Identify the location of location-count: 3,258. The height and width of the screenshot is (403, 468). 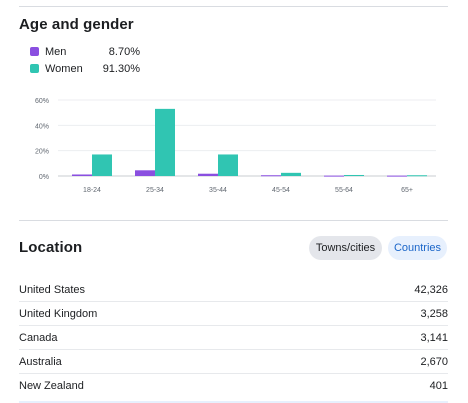
(434, 313).